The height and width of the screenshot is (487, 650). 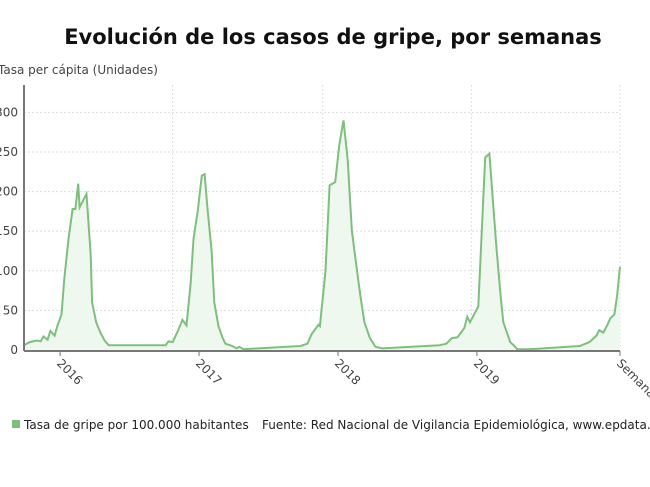 I want to click on x-tick-label: 2017, so click(x=208, y=371).